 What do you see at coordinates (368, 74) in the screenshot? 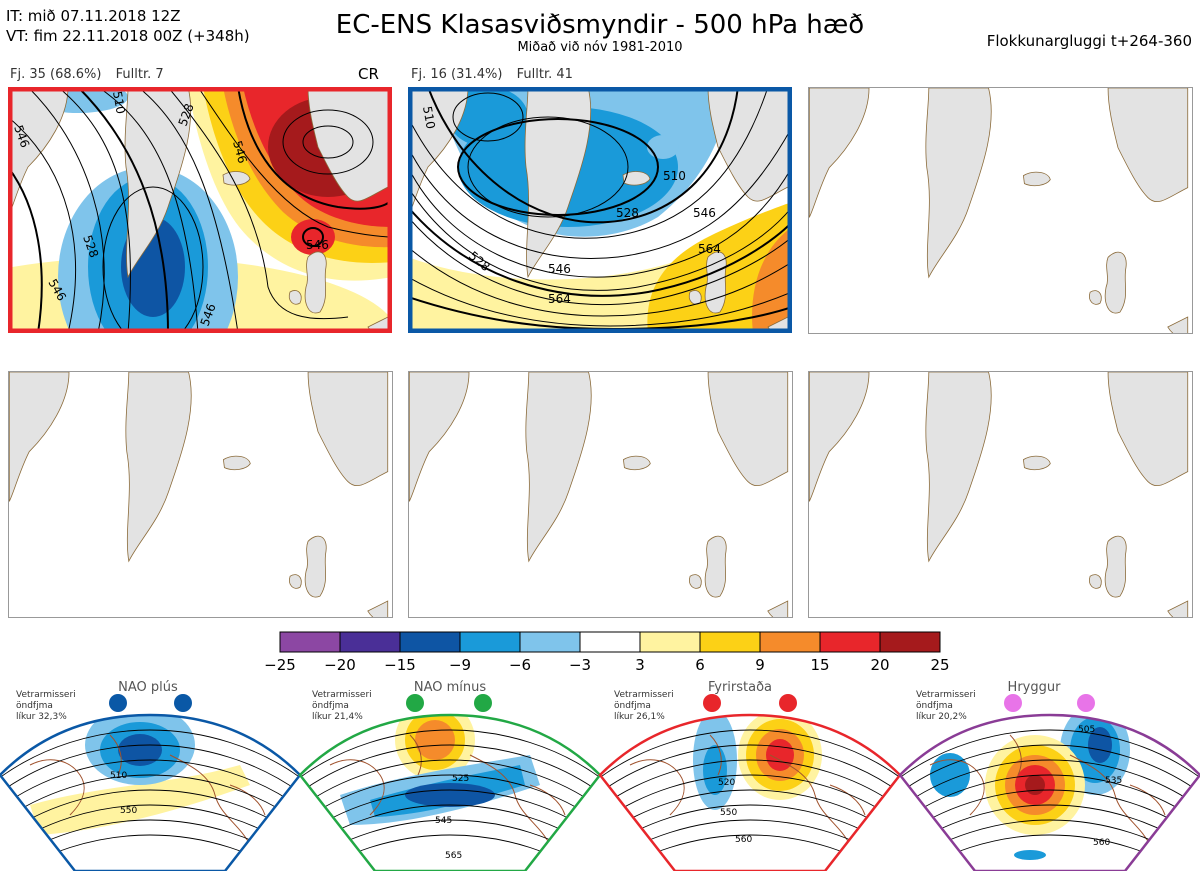
I see `cluster-1-regime: CR` at bounding box center [368, 74].